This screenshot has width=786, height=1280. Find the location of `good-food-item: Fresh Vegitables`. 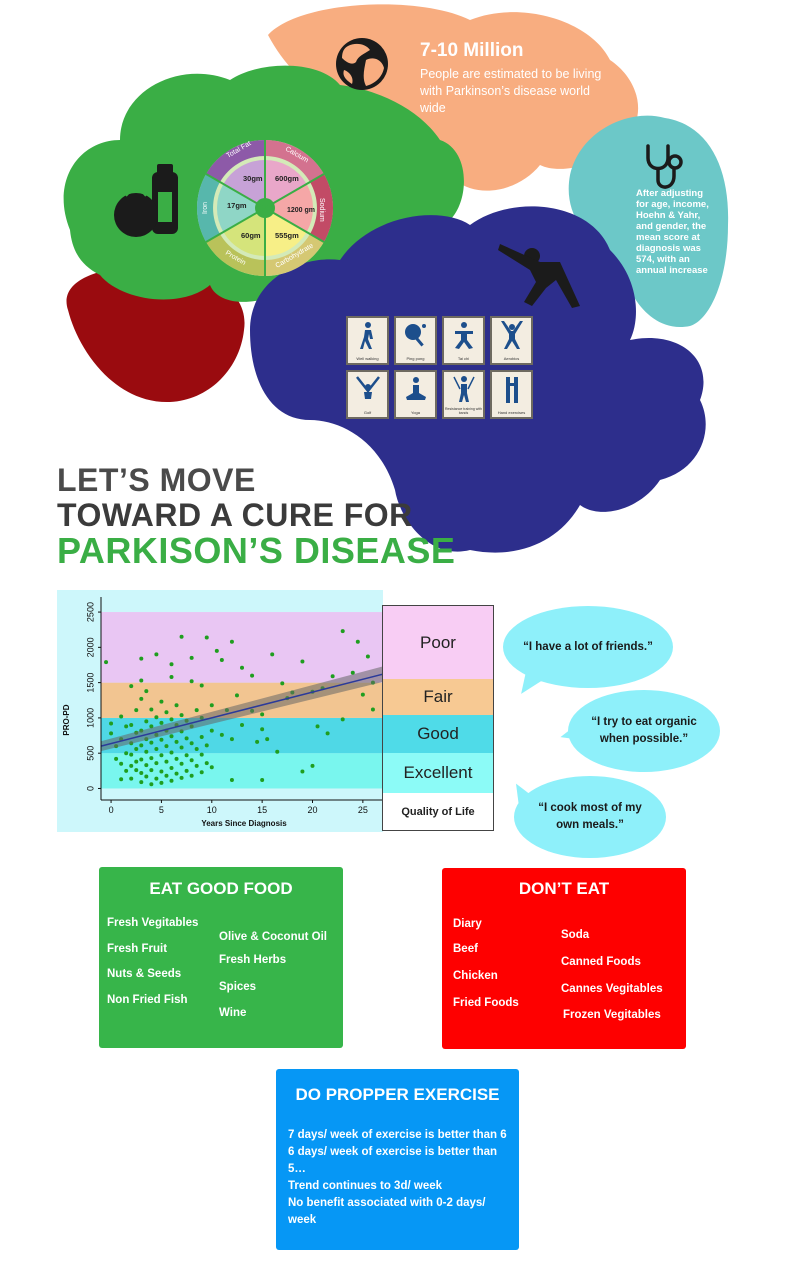

good-food-item: Fresh Vegitables is located at coordinates (153, 923).